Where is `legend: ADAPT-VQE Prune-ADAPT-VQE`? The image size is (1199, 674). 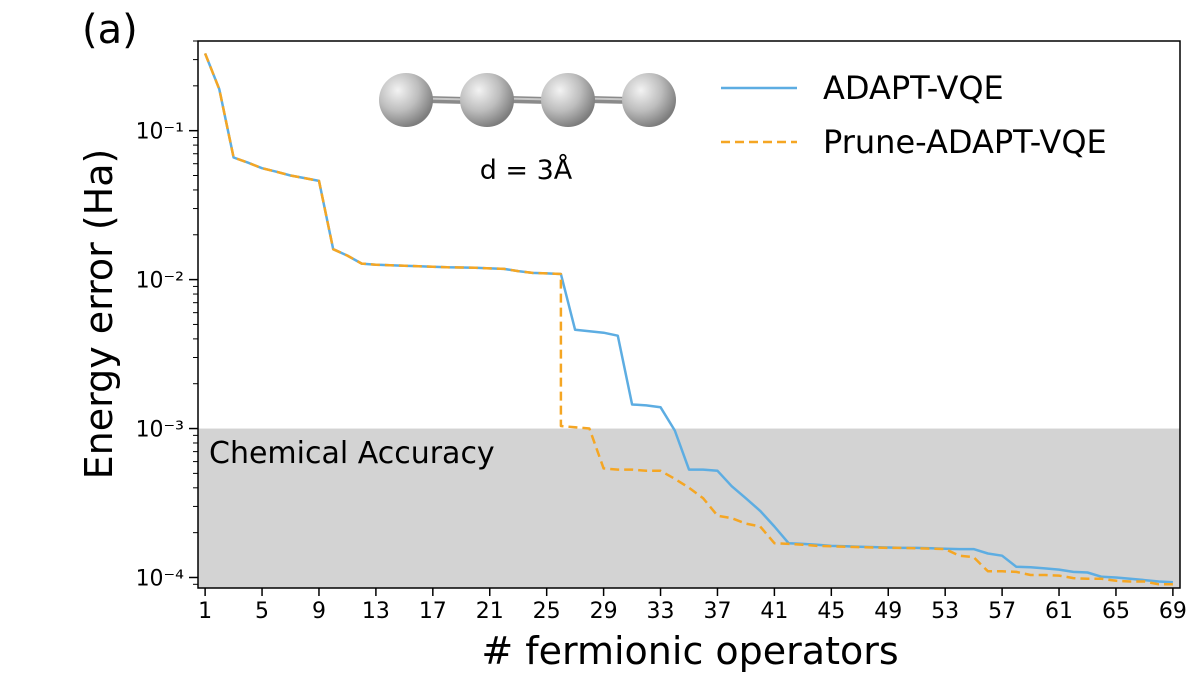 legend: ADAPT-VQE Prune-ADAPT-VQE is located at coordinates (914, 115).